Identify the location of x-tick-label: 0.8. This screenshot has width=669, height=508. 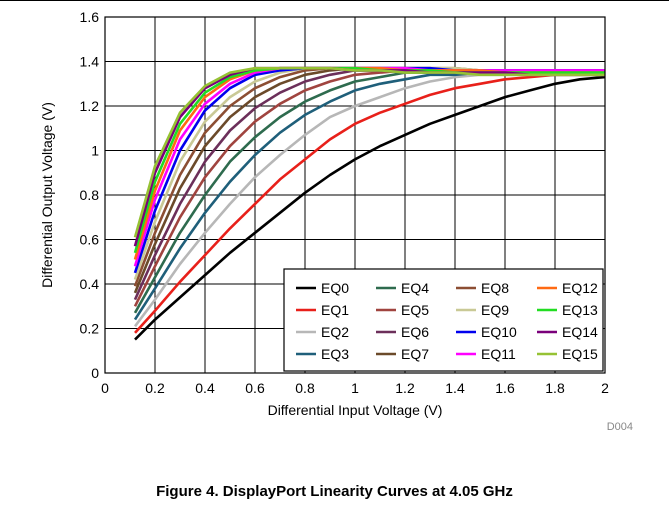
(305, 388).